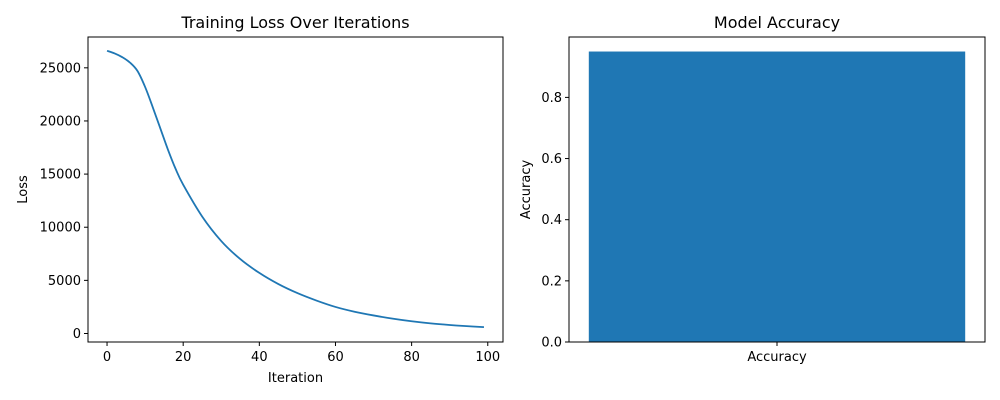  I want to click on loss-y-tick-label: 15000, so click(60, 175).